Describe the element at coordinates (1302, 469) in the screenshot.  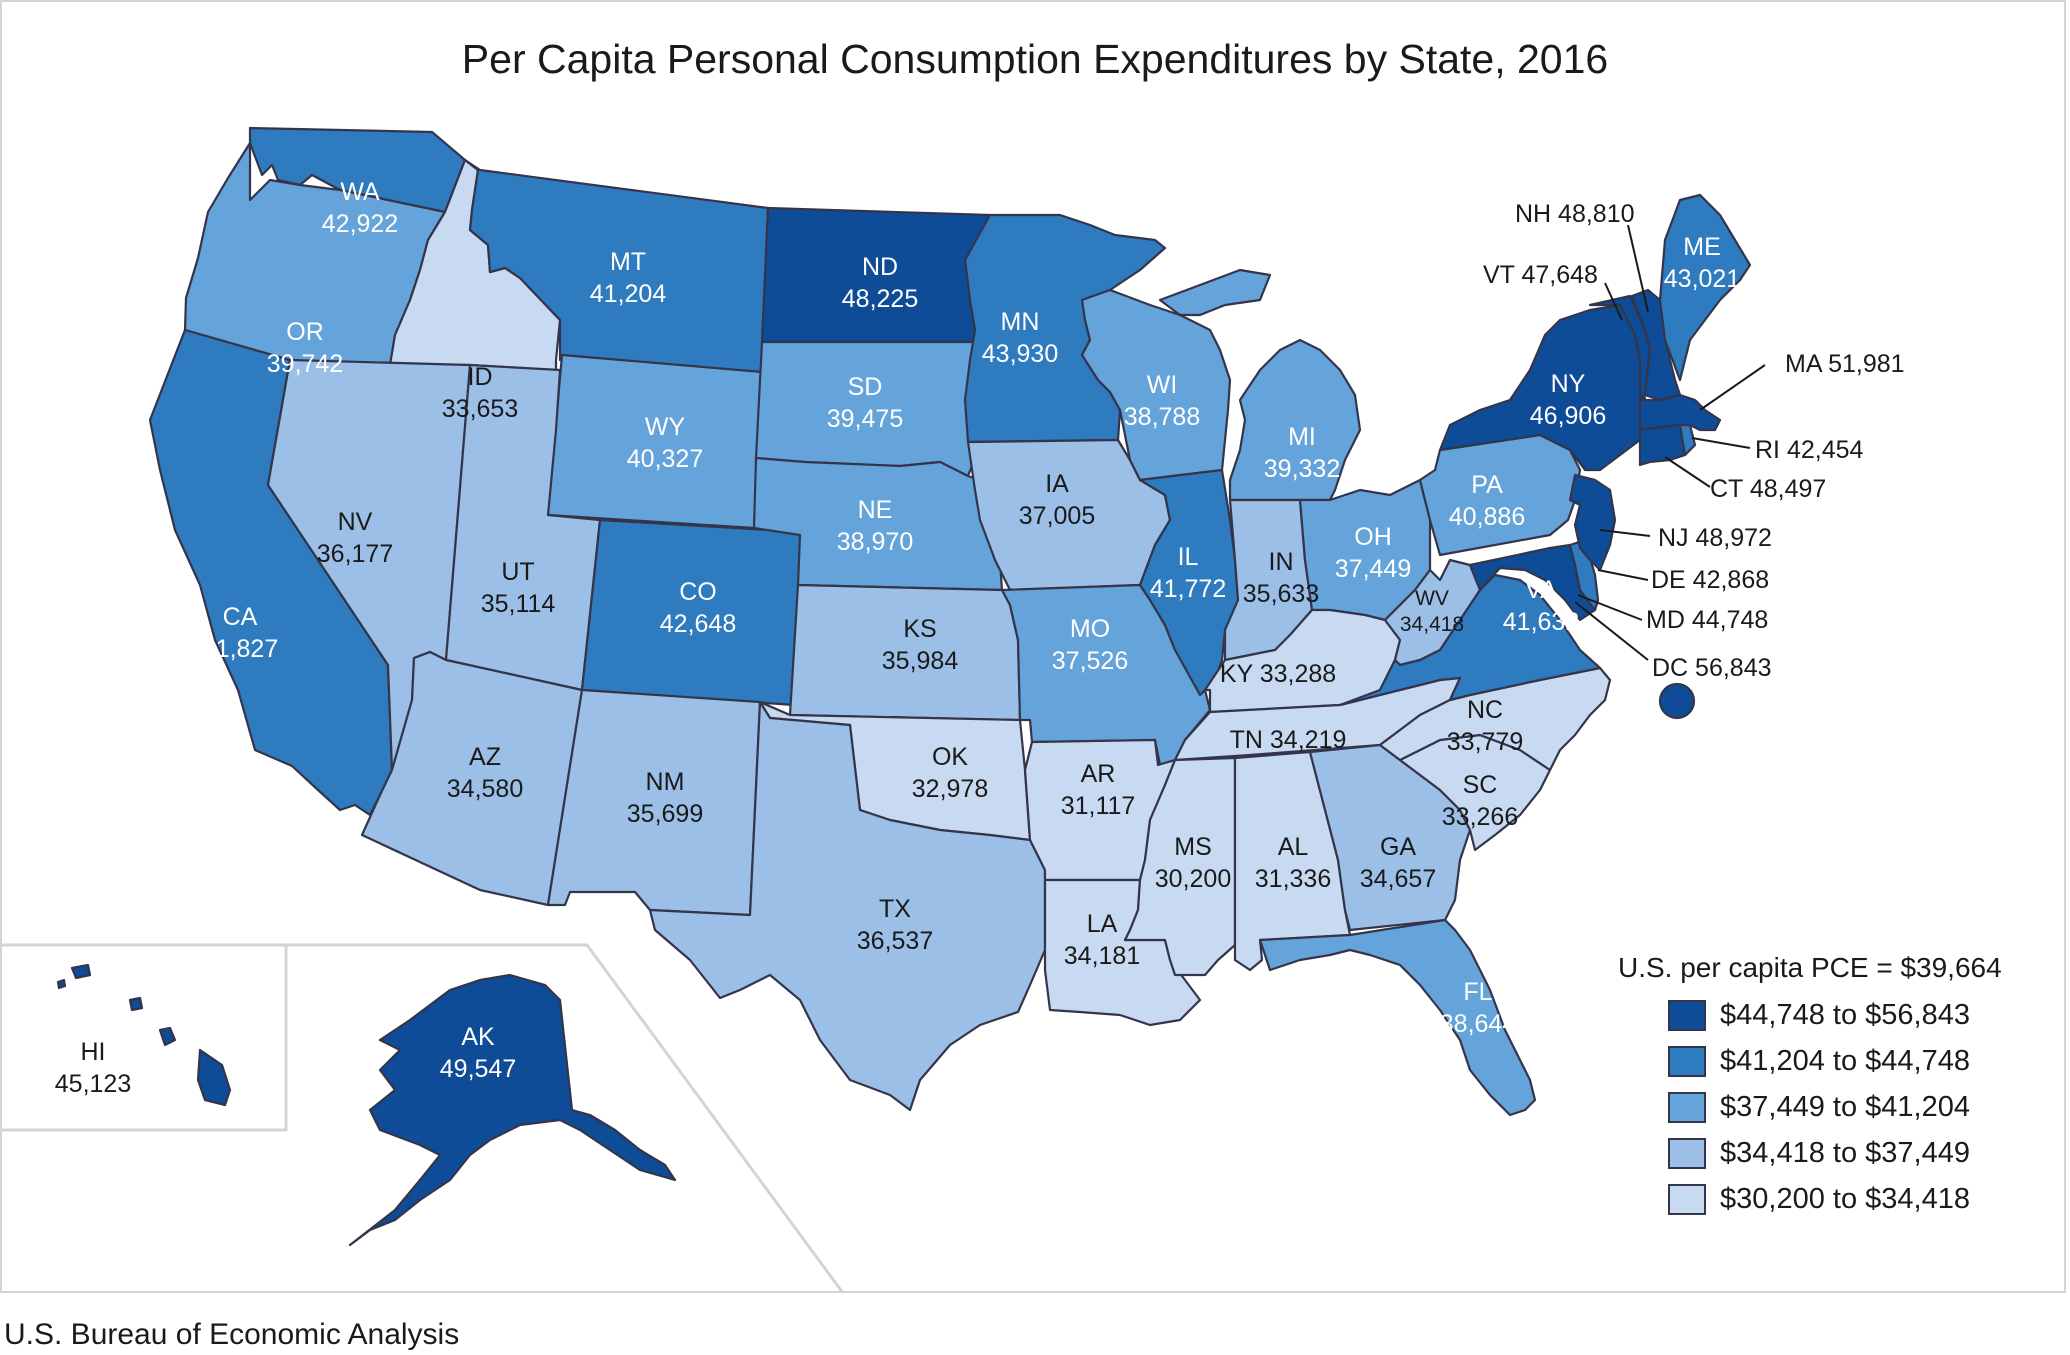
I see `state-value: 39,332` at that location.